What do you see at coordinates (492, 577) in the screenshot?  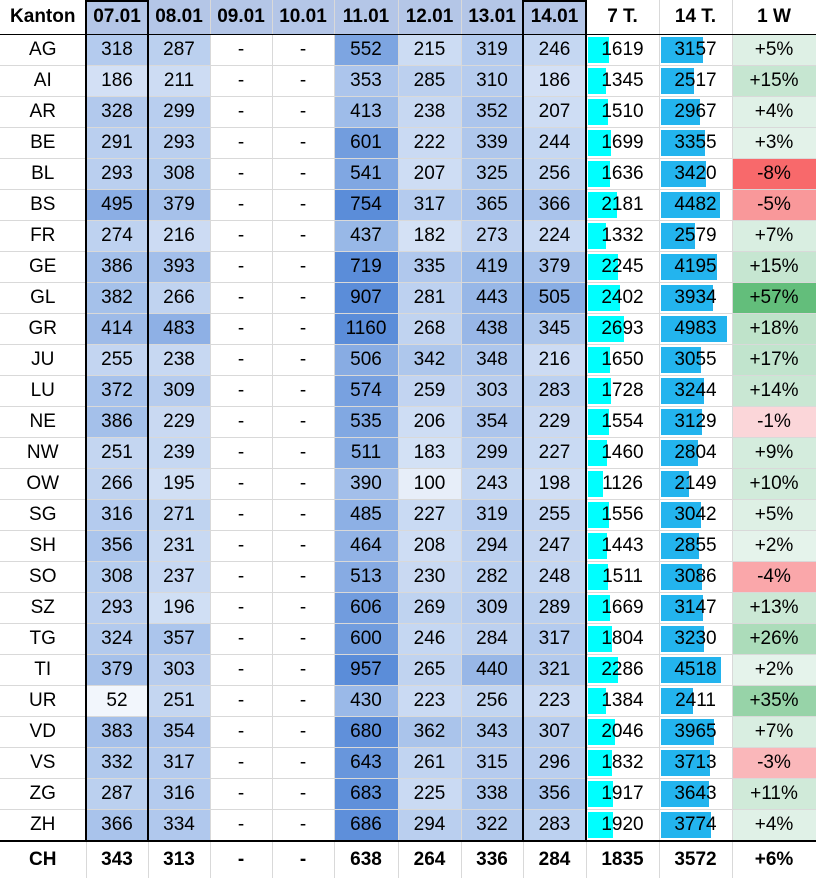 I see `day-value-cell: 282` at bounding box center [492, 577].